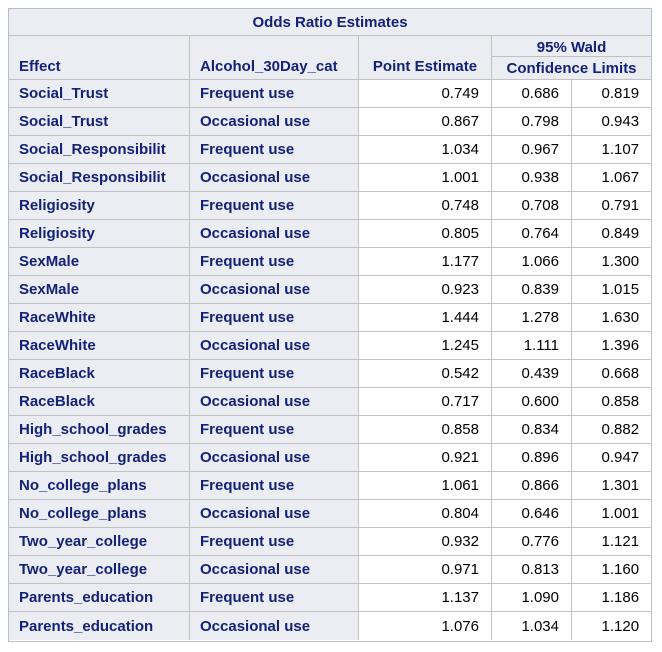 This screenshot has height=652, width=662. What do you see at coordinates (425, 262) in the screenshot?
I see `cell-point-estimate: 1.177` at bounding box center [425, 262].